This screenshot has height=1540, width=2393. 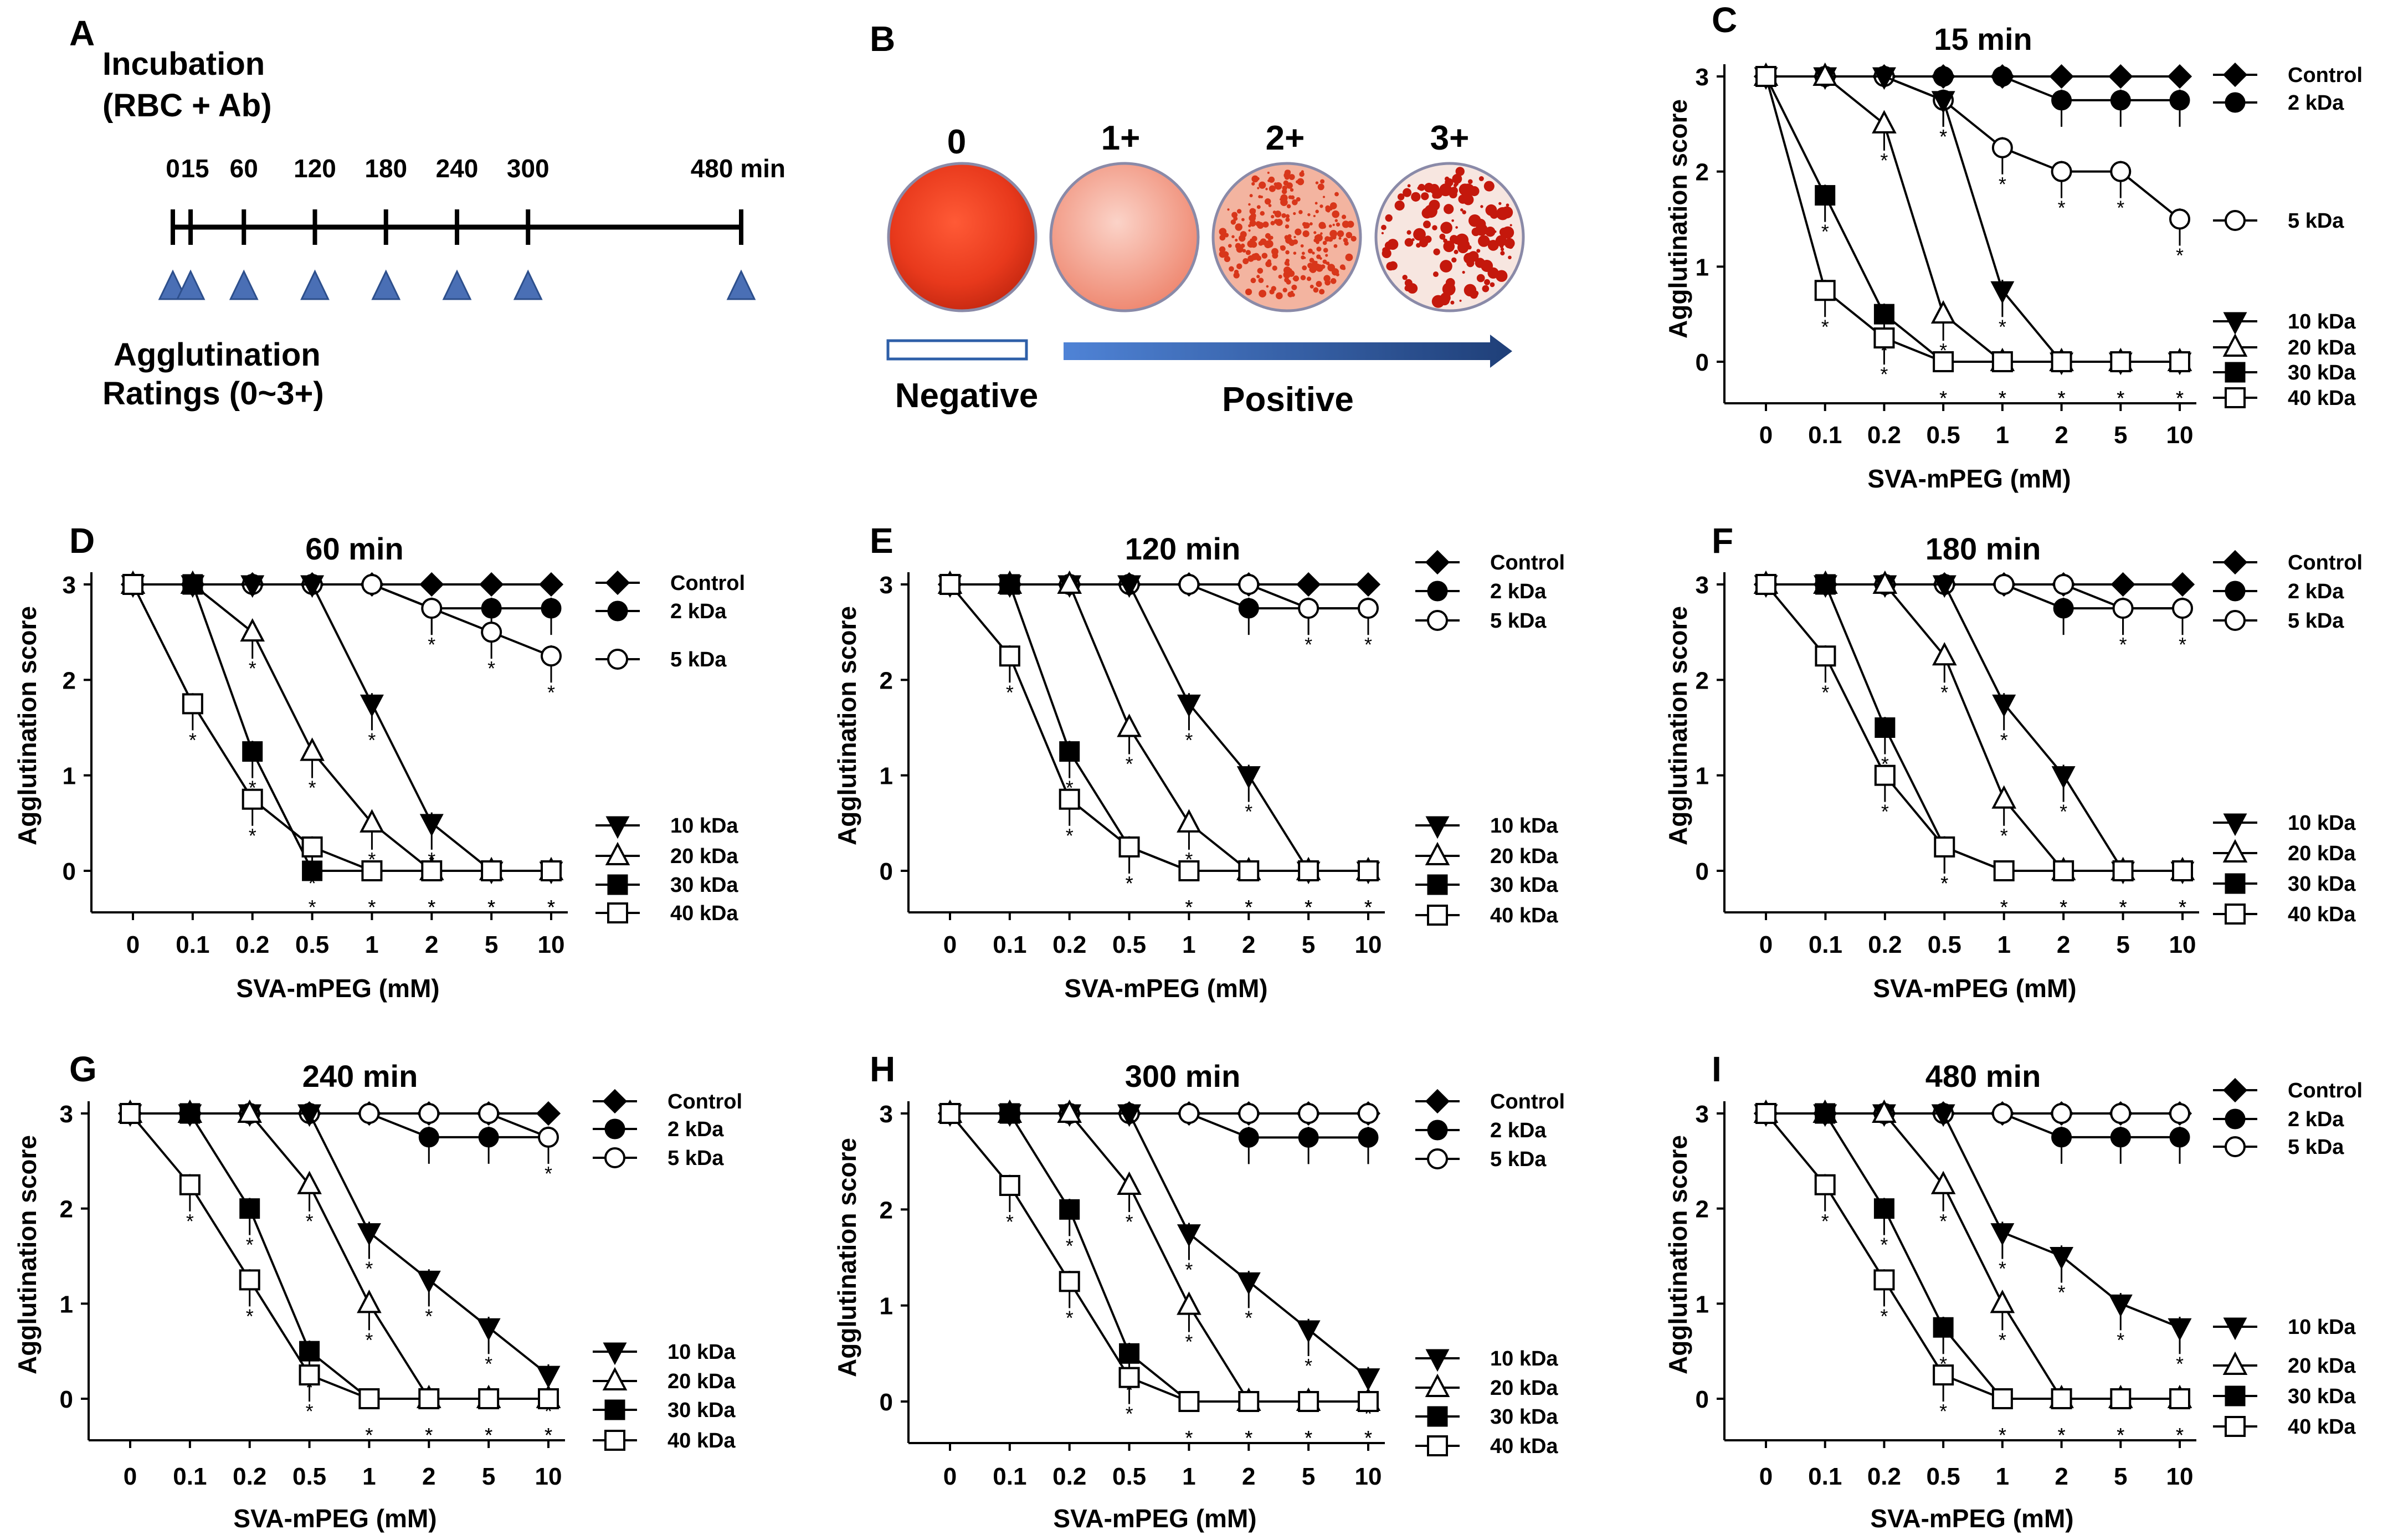 What do you see at coordinates (1971, 1518) in the screenshot?
I see `chart-i-xlabel: SVA-mPEG (mM)` at bounding box center [1971, 1518].